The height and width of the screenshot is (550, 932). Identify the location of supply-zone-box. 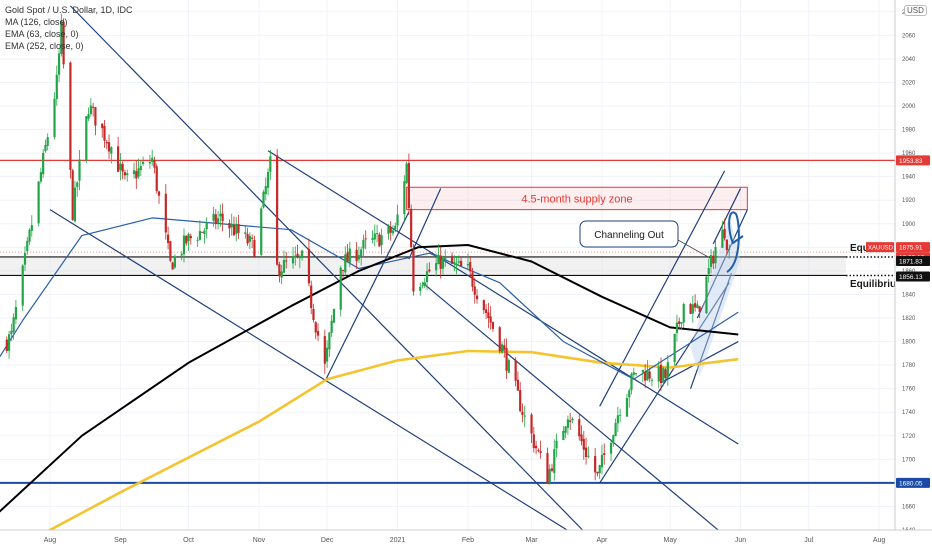
(577, 198).